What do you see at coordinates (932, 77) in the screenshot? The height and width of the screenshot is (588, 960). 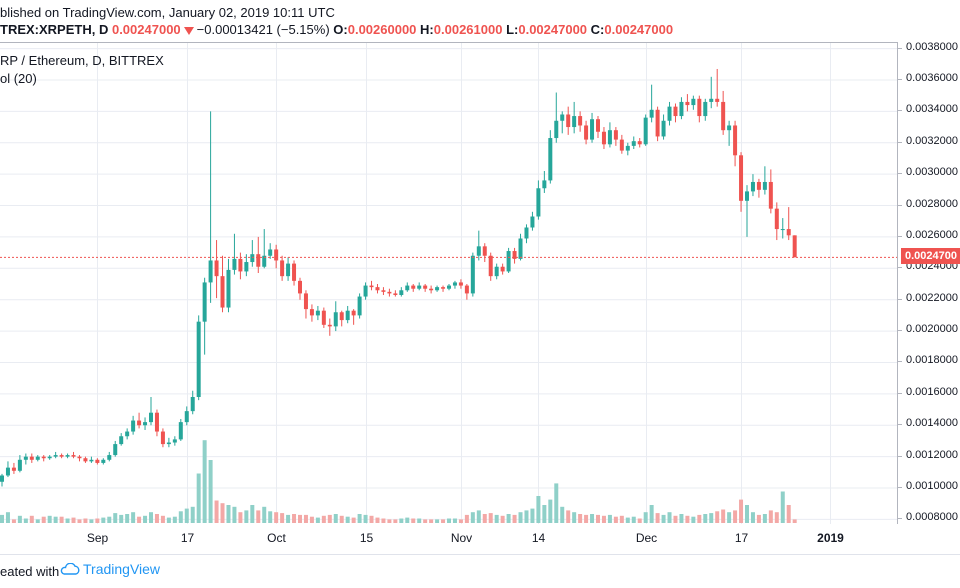 I see `price-tick-label: 0.0036000` at bounding box center [932, 77].